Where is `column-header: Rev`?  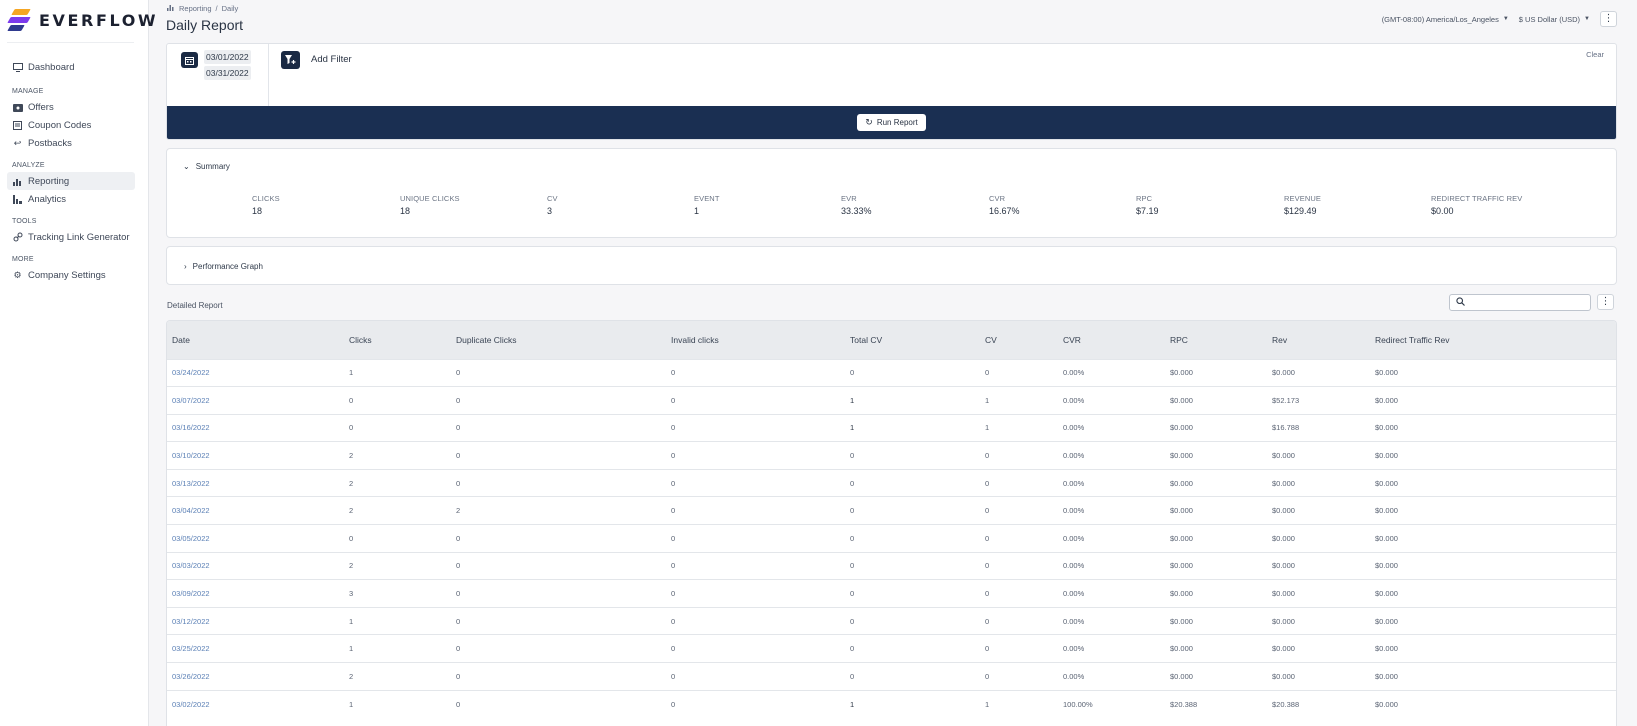 column-header: Rev is located at coordinates (1280, 339).